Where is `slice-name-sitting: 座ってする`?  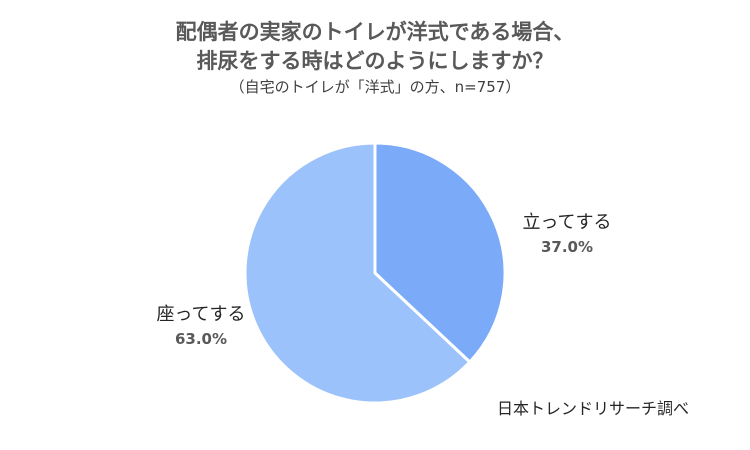
slice-name-sitting: 座ってする is located at coordinates (201, 314).